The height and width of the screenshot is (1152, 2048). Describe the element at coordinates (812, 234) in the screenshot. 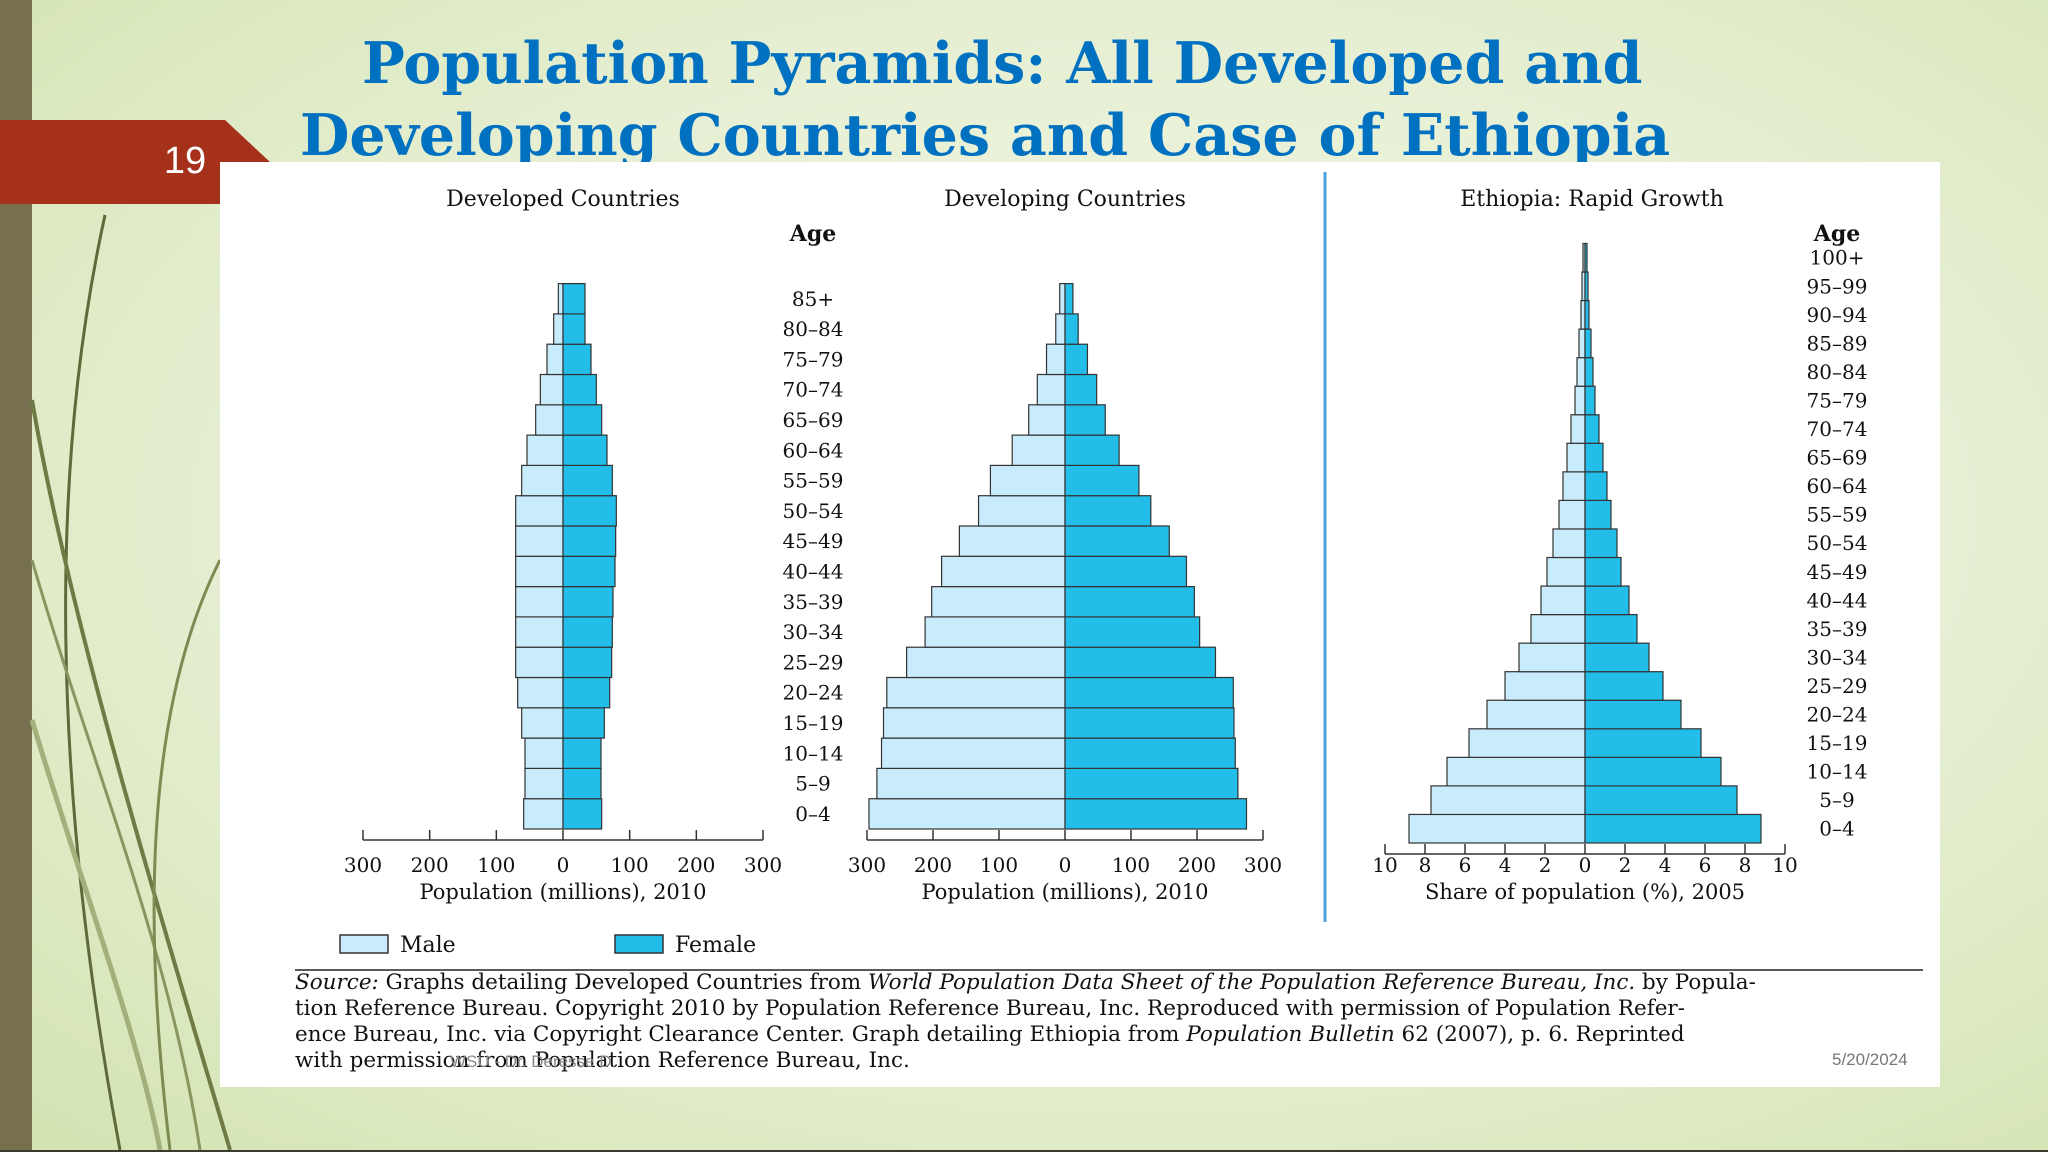

I see `chart-1-age-label: Age` at that location.